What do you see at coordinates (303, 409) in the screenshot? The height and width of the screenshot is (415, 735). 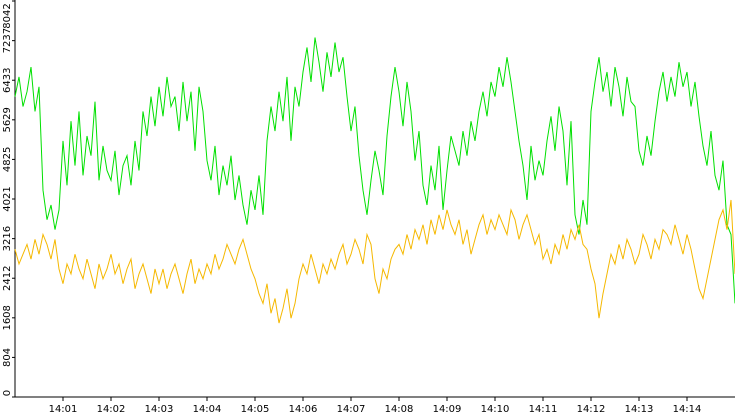 I see `x-tick-label: 14:06` at bounding box center [303, 409].